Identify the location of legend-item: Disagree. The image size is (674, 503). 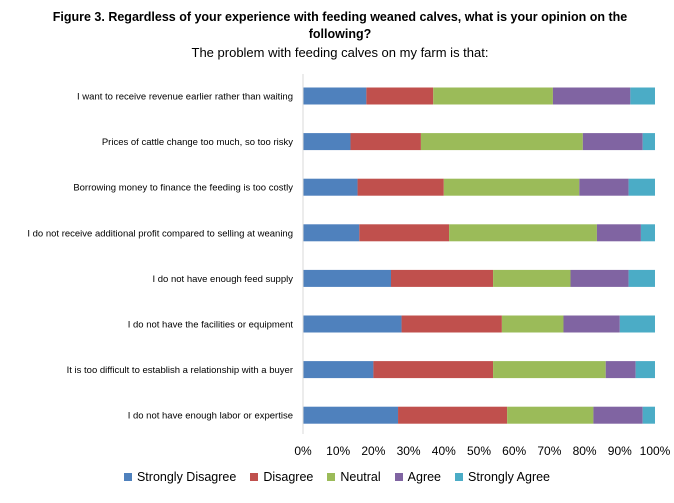
(281, 477).